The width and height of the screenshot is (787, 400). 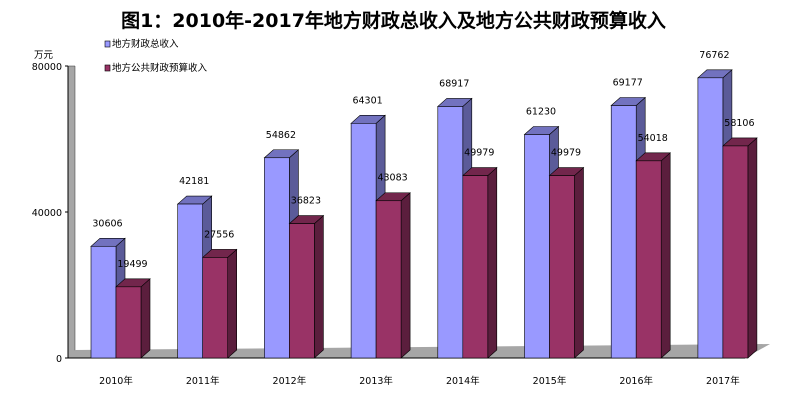 I want to click on data-label: 69177, so click(x=628, y=83).